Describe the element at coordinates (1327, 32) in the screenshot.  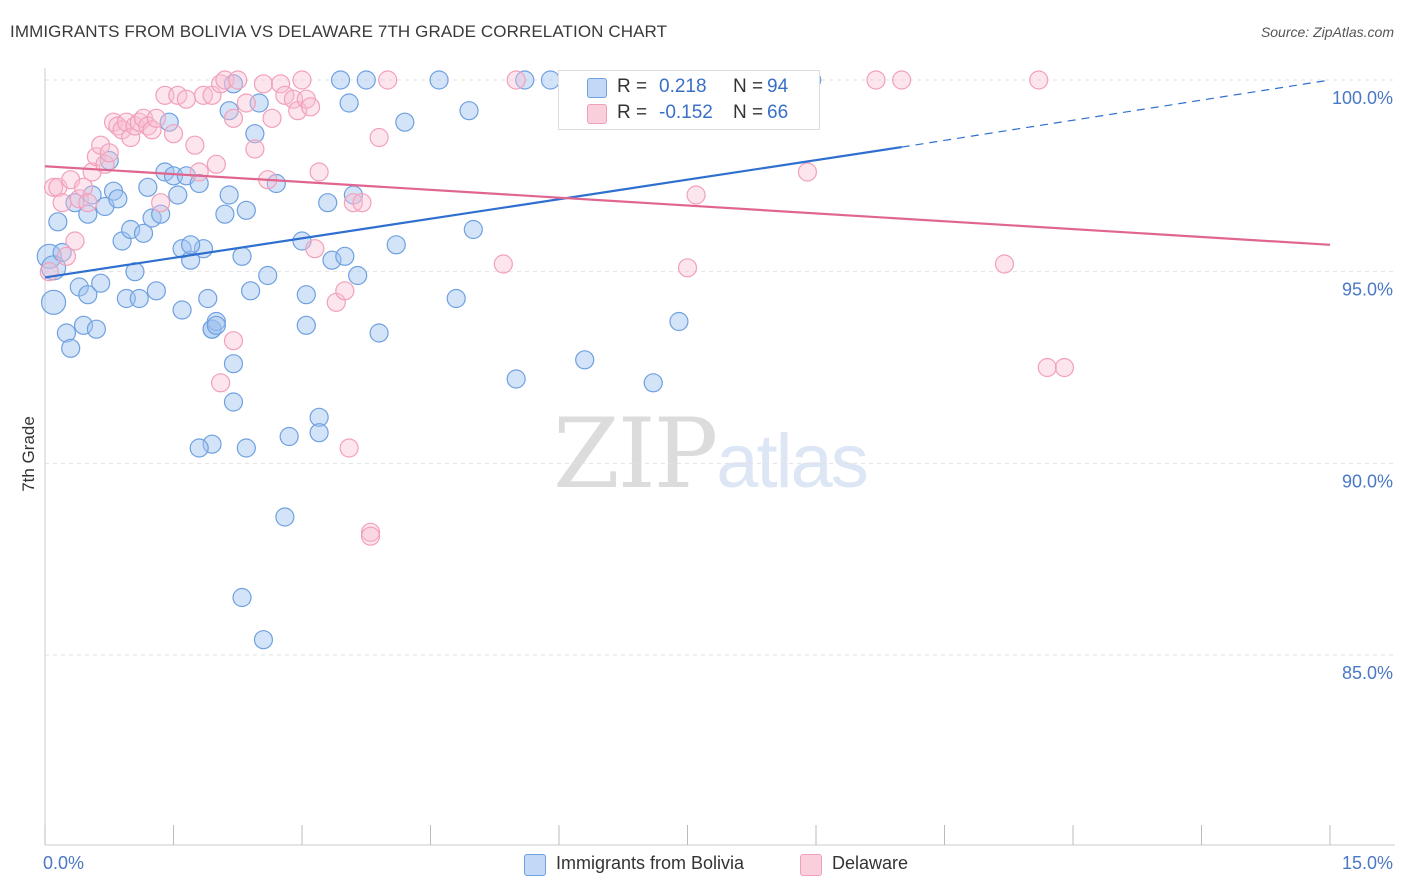
I see `source-label: Source: ZipAtlas.com` at that location.